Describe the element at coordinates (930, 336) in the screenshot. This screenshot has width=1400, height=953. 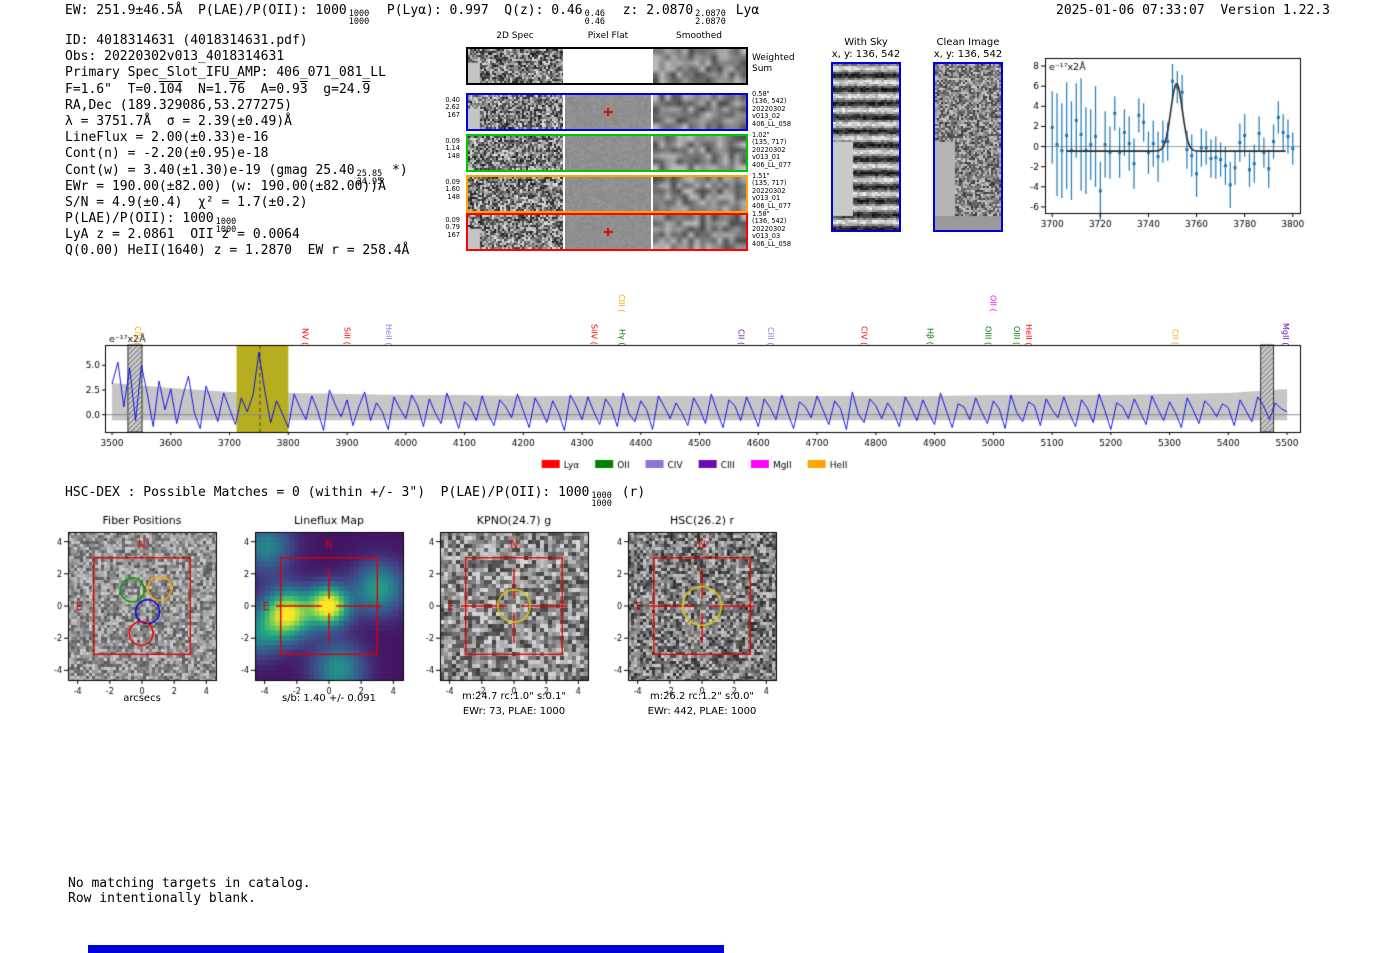
I see `emission-line-label: Hβ (` at that location.